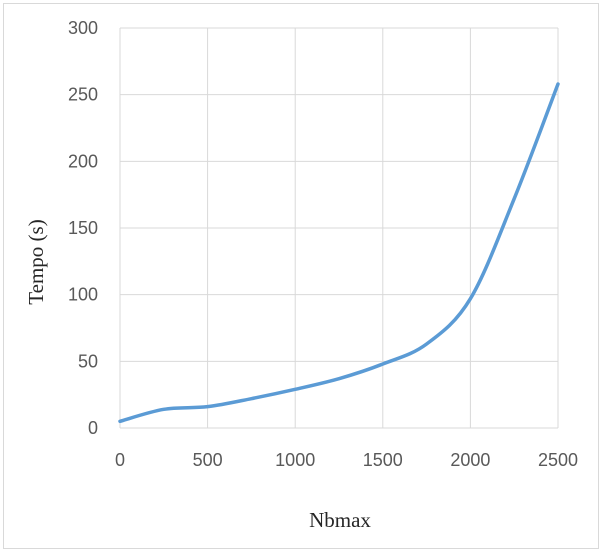  What do you see at coordinates (208, 460) in the screenshot?
I see `x-tick-label: 500` at bounding box center [208, 460].